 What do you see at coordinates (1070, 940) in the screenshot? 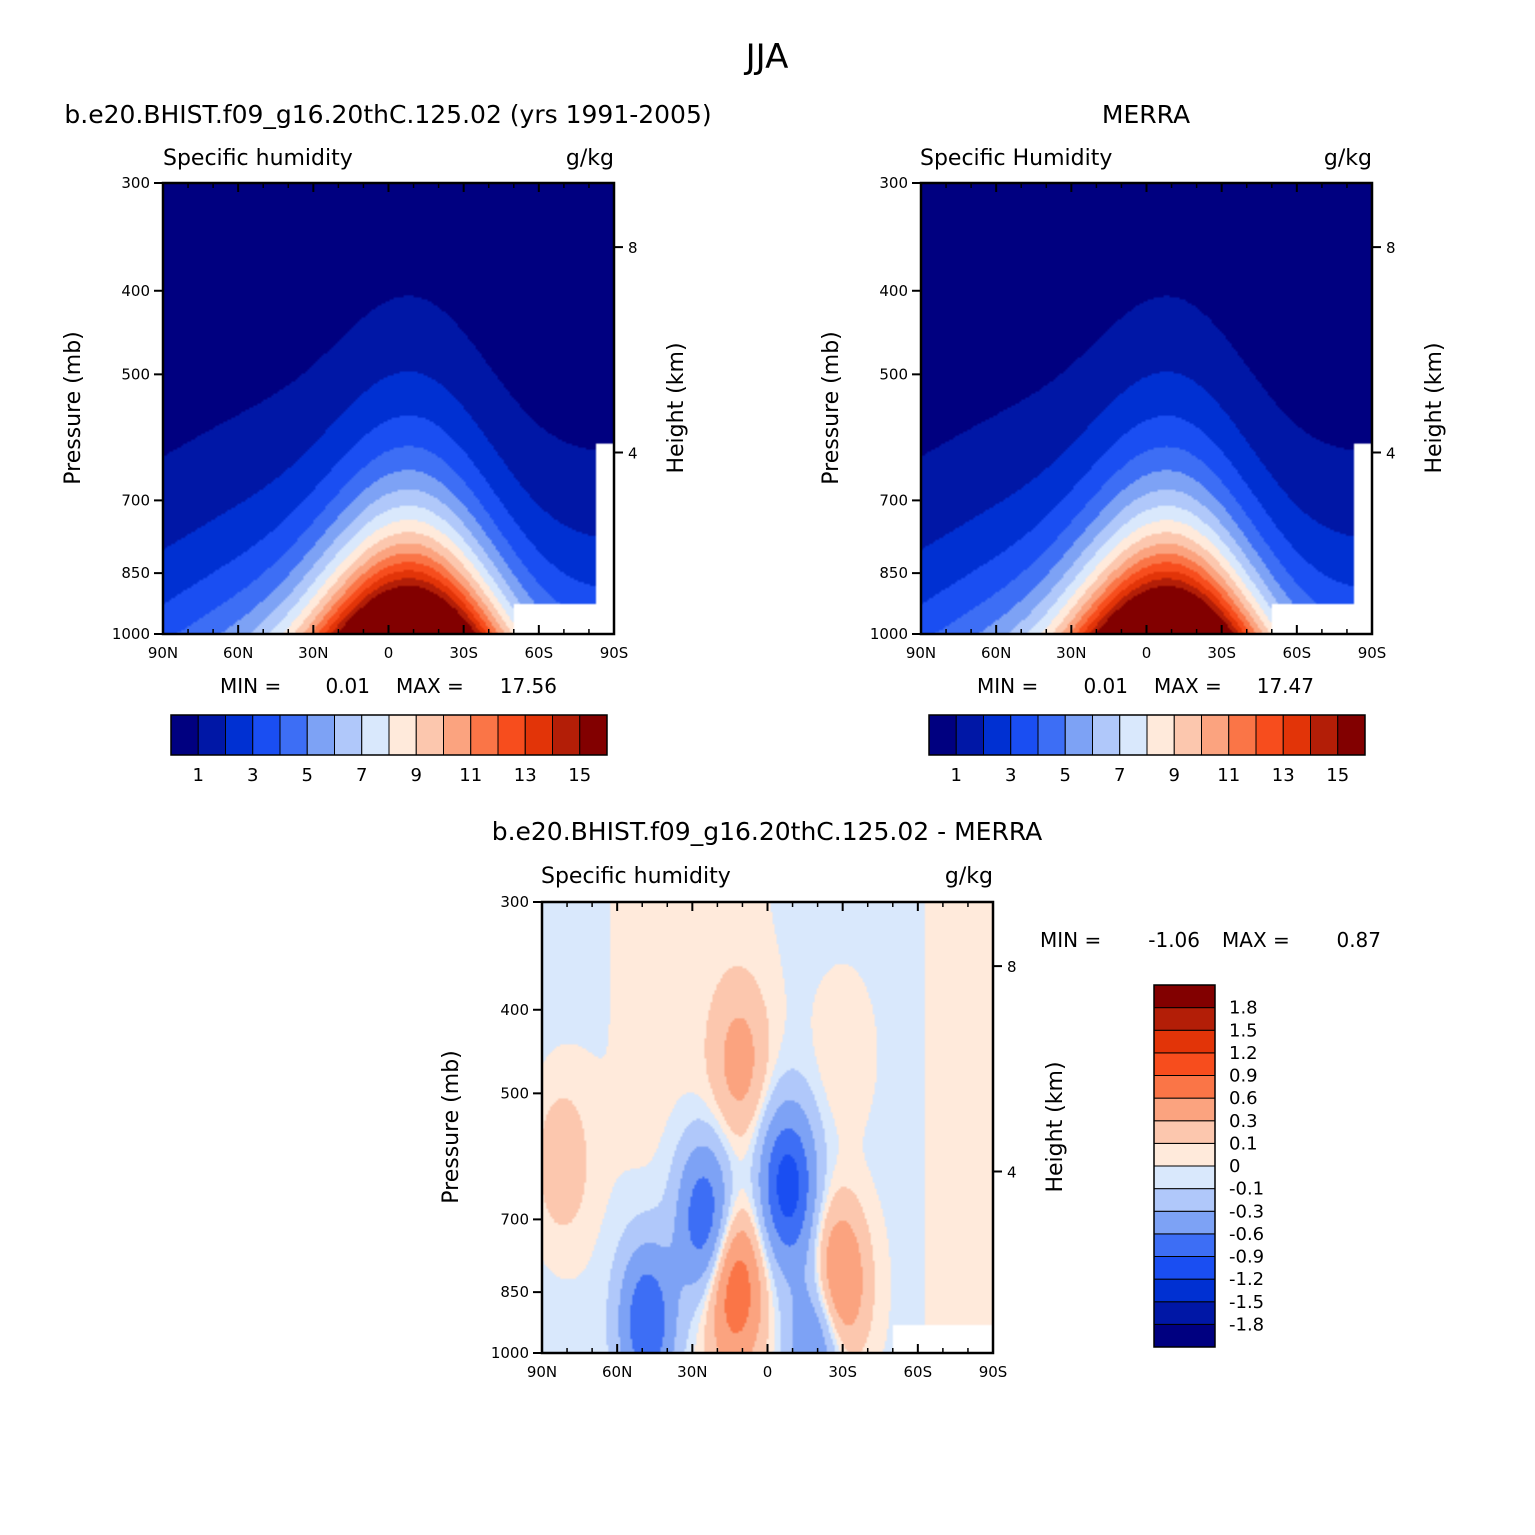
I see `panel-difference-min-label: MIN =` at bounding box center [1070, 940].